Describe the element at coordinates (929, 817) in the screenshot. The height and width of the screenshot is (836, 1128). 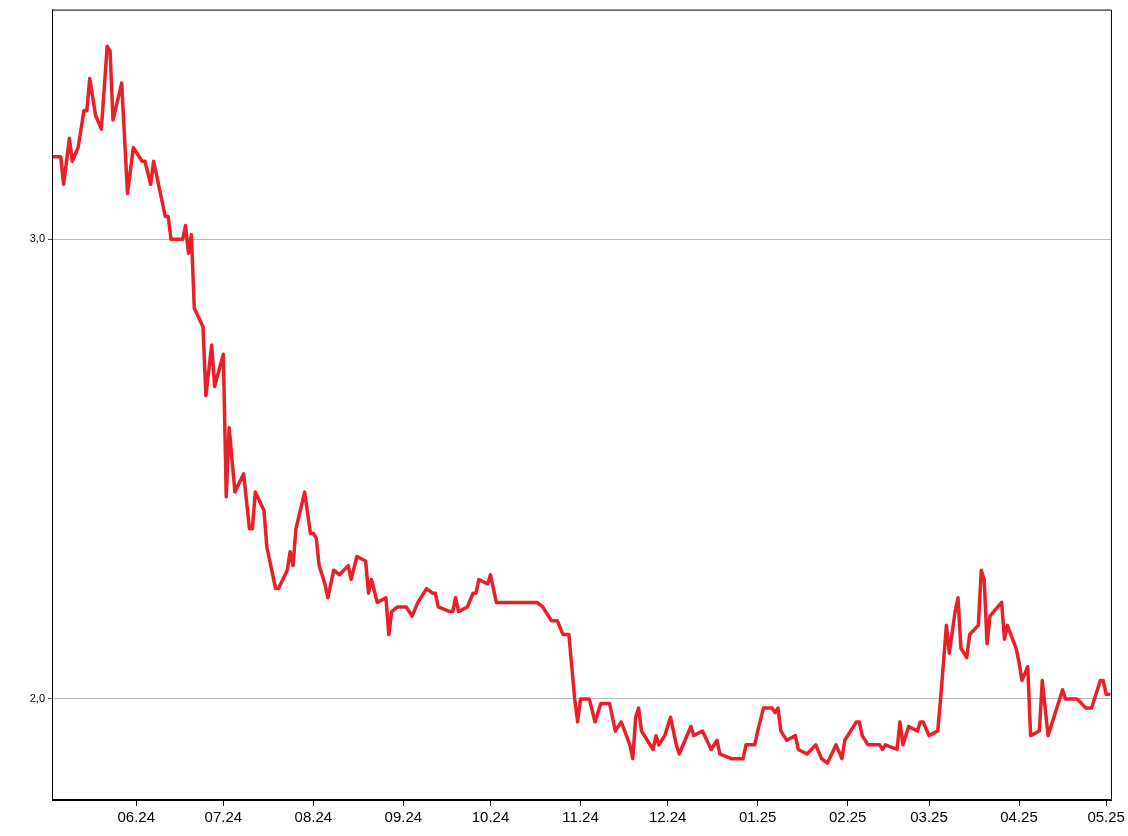
I see `x-tick-label: 03.25` at that location.